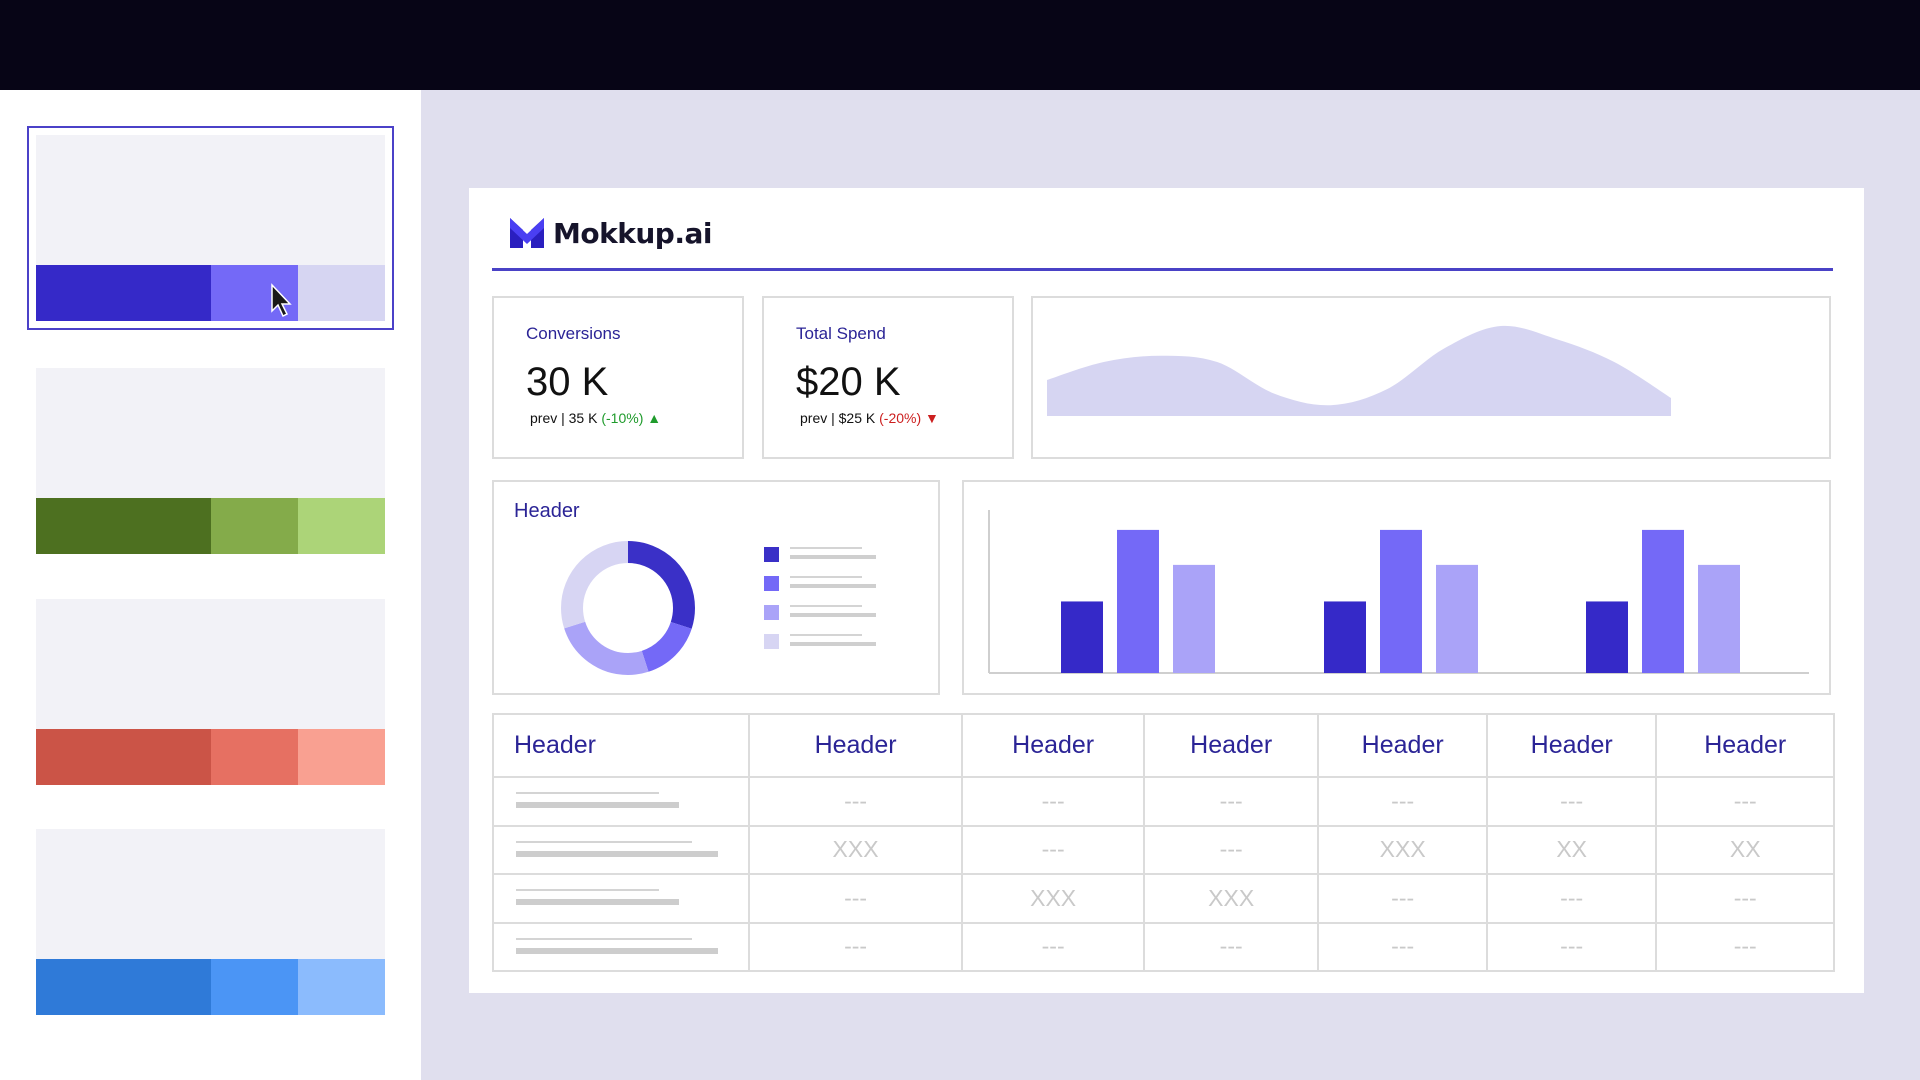 This screenshot has width=1920, height=1080. I want to click on donut-chart-card: Header, so click(716, 587).